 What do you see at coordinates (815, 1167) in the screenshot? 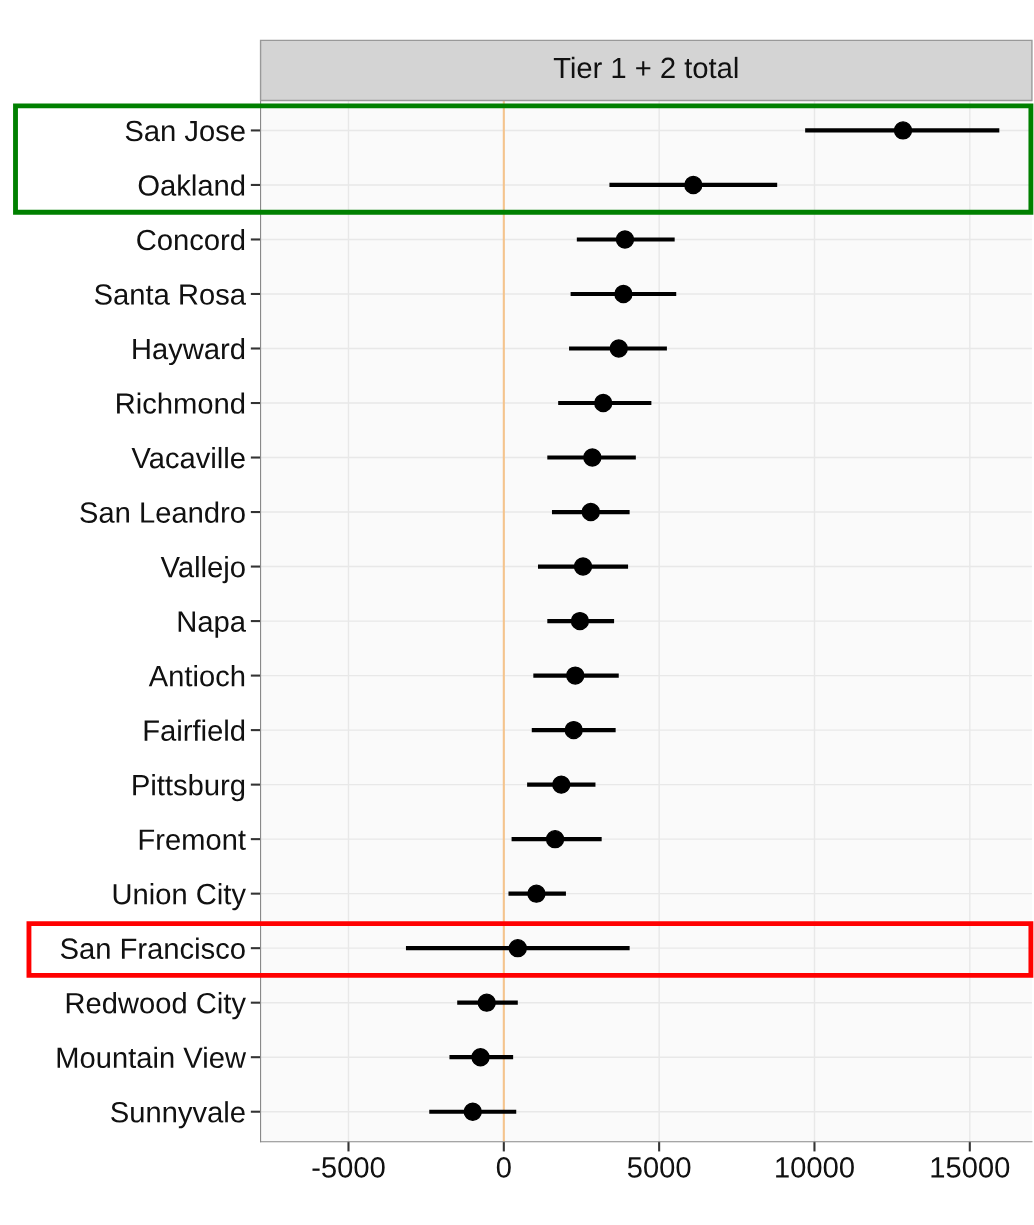
I see `x-tick-label: 10000` at bounding box center [815, 1167].